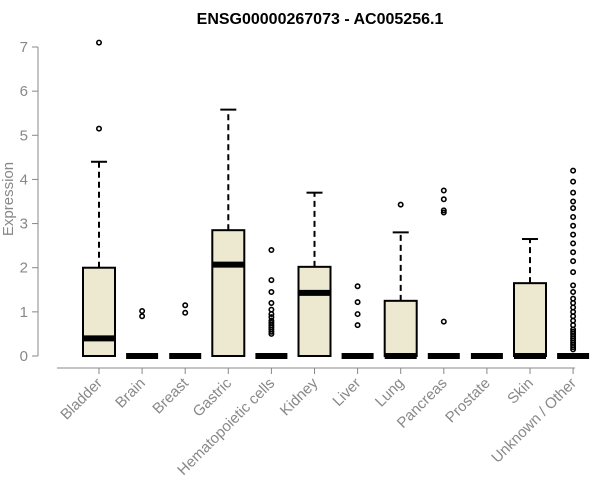  Describe the element at coordinates (400, 280) in the screenshot. I see `box-lung` at that location.